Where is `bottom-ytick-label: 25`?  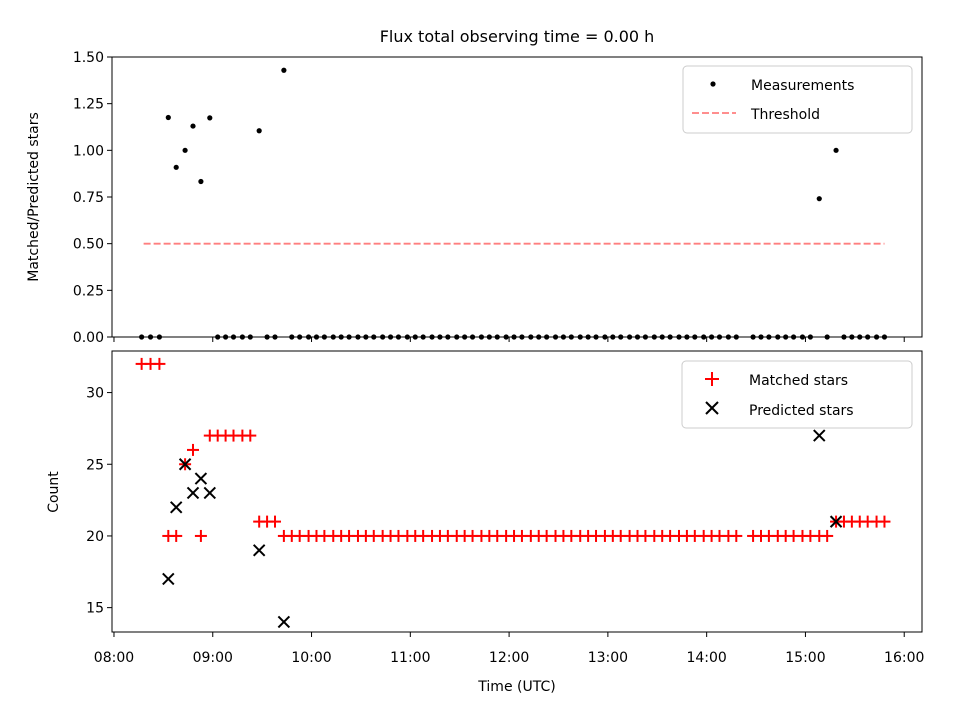
bottom-ytick-label: 25 is located at coordinates (95, 465).